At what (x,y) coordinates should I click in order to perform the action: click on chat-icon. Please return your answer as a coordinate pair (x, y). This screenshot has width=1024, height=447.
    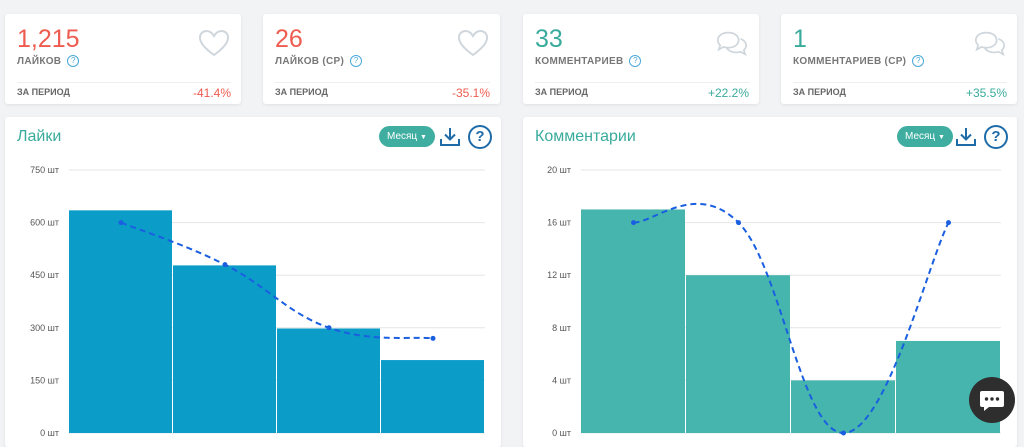
    Looking at the image, I should click on (992, 401).